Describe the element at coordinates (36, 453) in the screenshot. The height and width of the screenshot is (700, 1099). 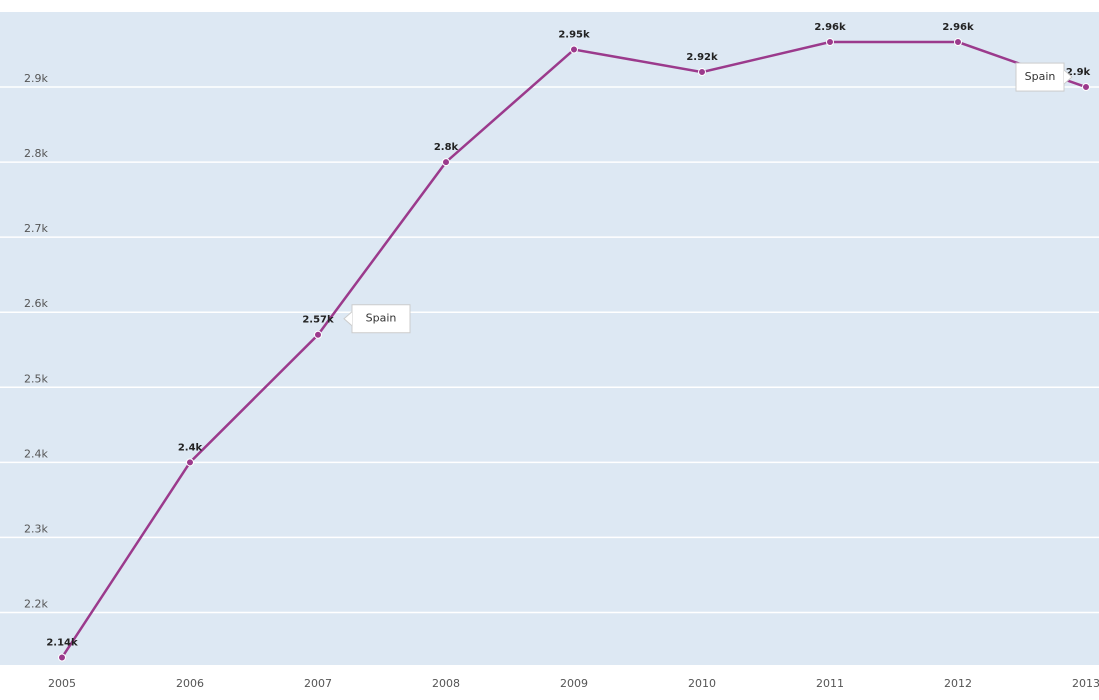
I see `y-tick-label: 2.4k` at that location.